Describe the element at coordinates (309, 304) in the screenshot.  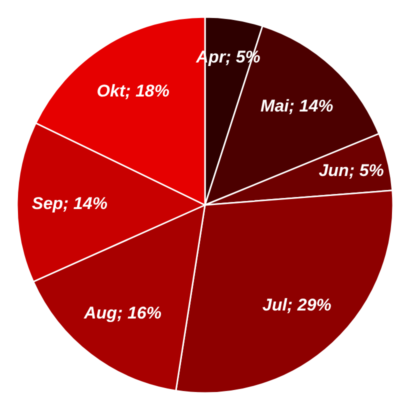
I see `data-label: ; 29%` at that location.